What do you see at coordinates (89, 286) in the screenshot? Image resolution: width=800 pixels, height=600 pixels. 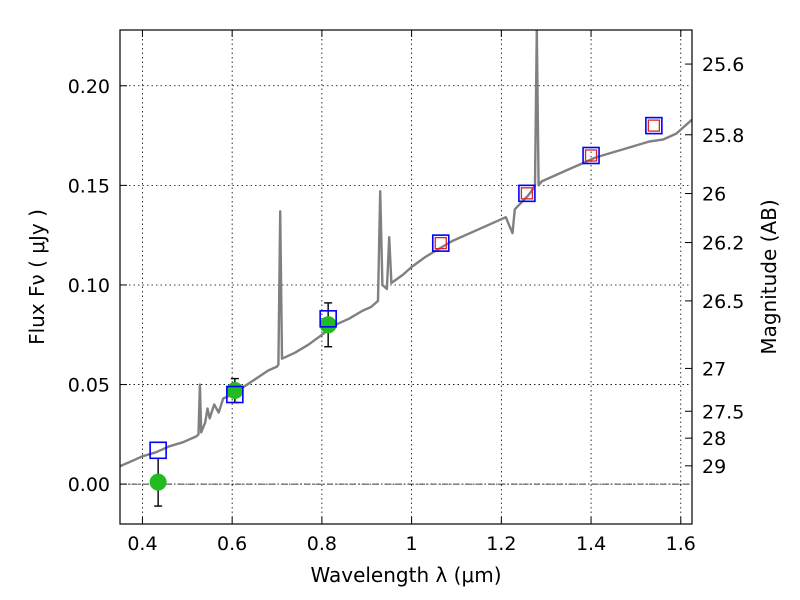 I see `y-tick-label: 0.10` at bounding box center [89, 286].